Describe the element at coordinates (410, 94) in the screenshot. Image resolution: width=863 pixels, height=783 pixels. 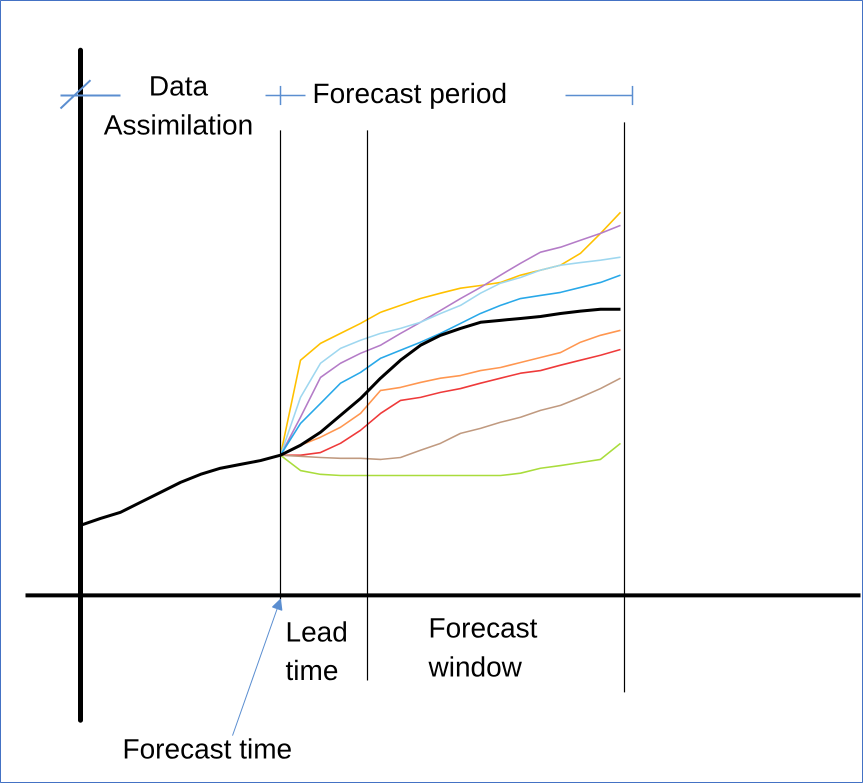
I see `text: Forecast period` at that location.